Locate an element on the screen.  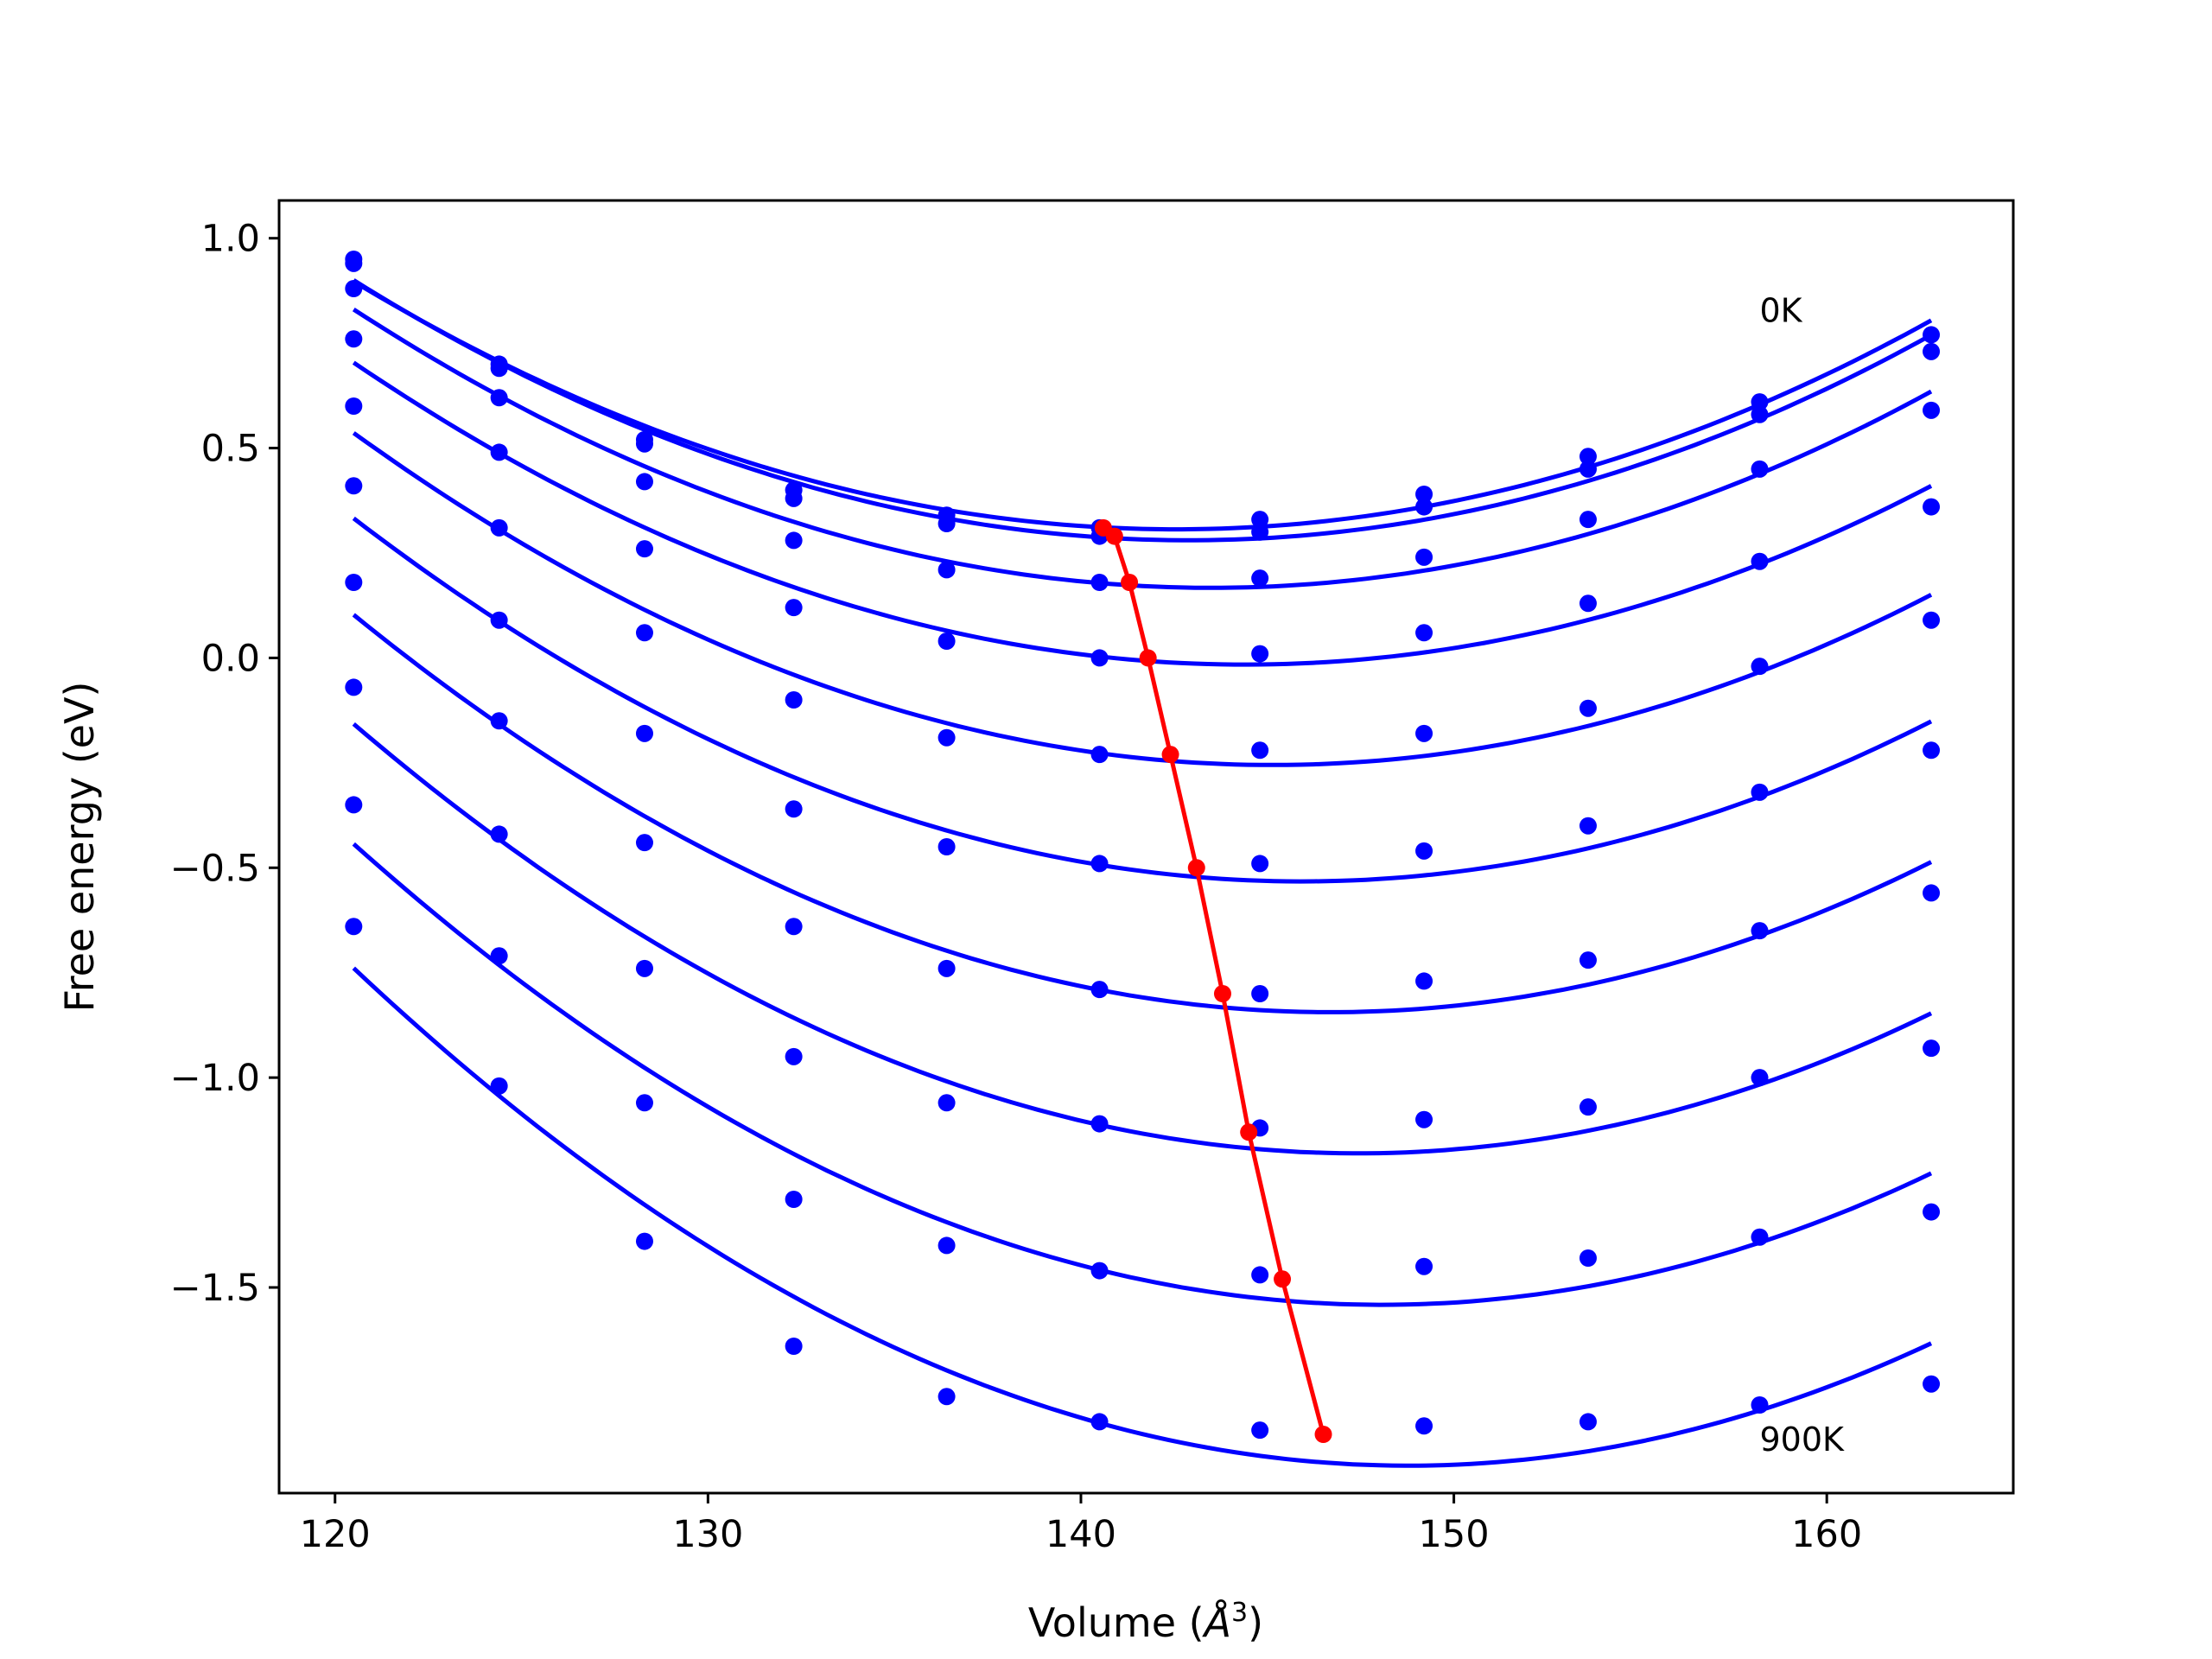
y-axis-ticks: 1.0 0.5 0.0 −0.5 −1.0 −1.5 is located at coordinates (224, 764).